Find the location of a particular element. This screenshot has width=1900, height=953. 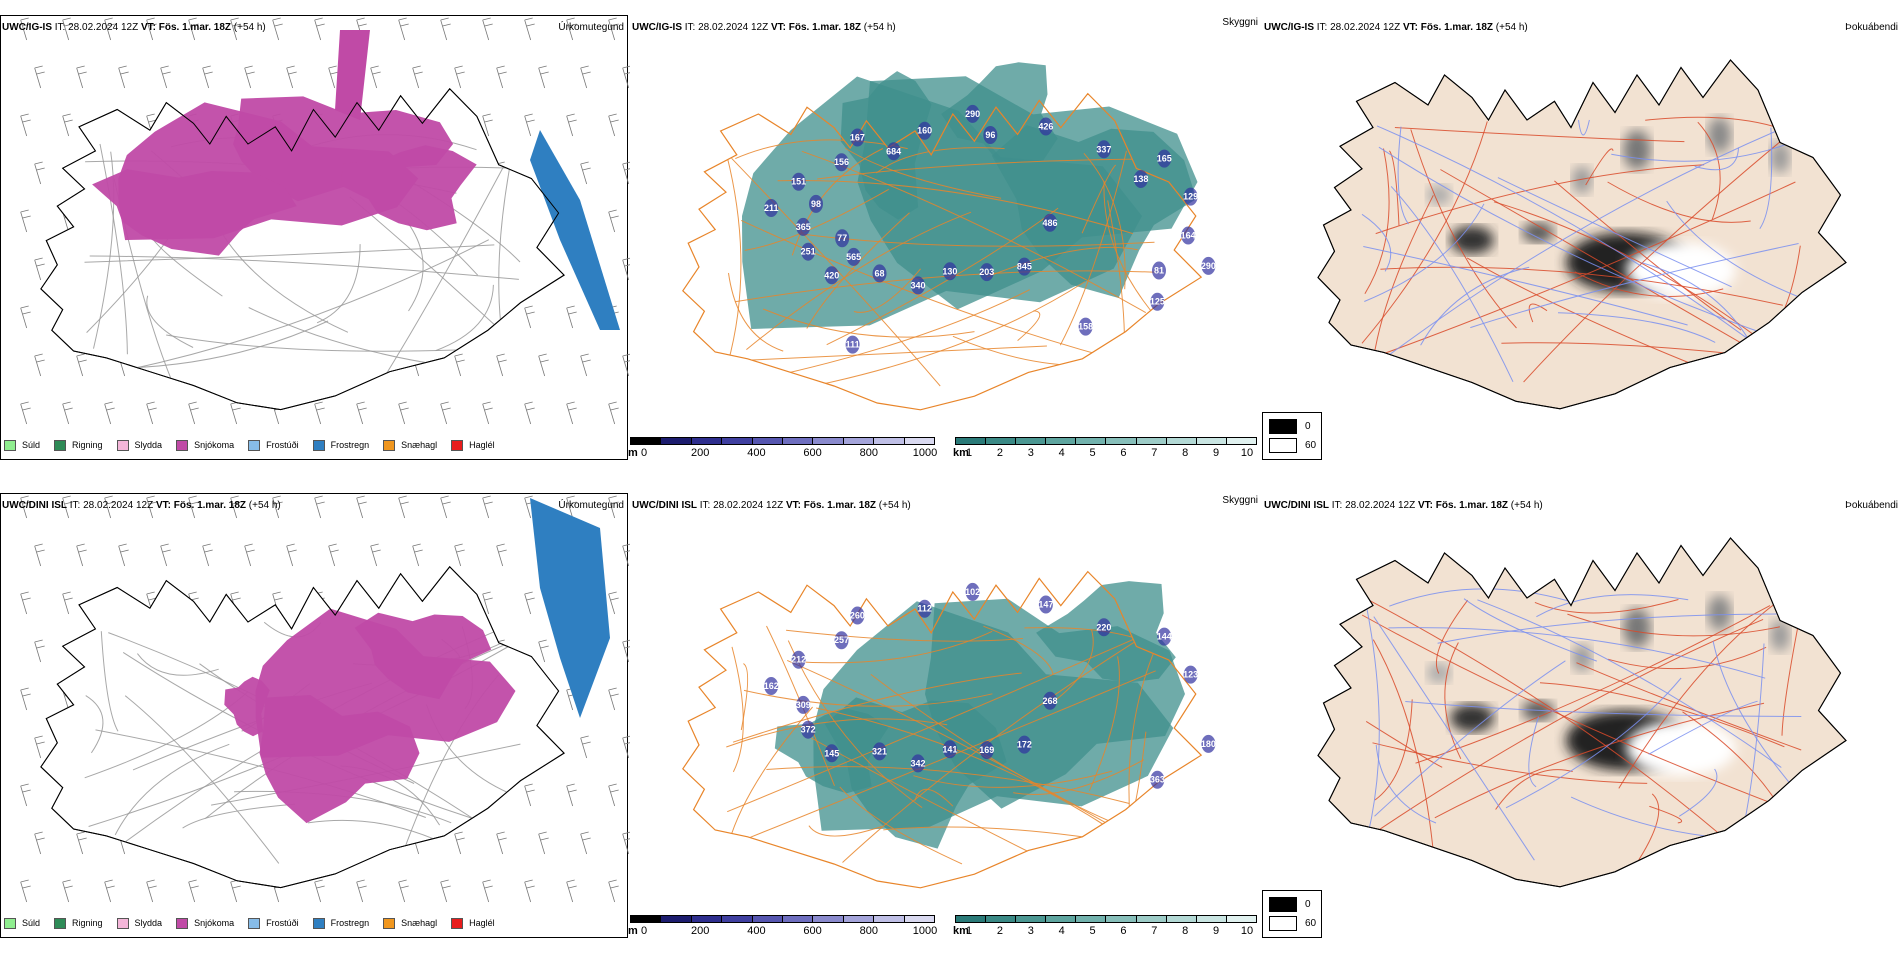

ceiling-label: 98 is located at coordinates (816, 204).